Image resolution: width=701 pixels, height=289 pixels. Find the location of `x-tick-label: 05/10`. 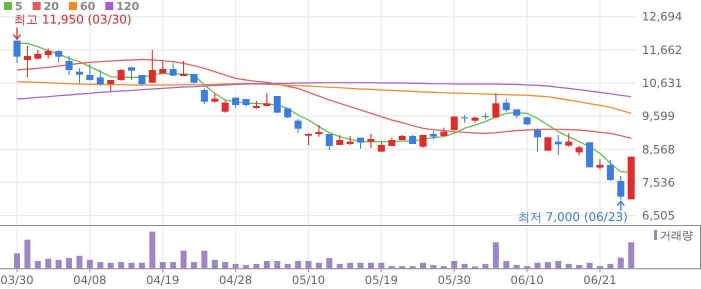

x-tick-label: 05/10 is located at coordinates (309, 280).